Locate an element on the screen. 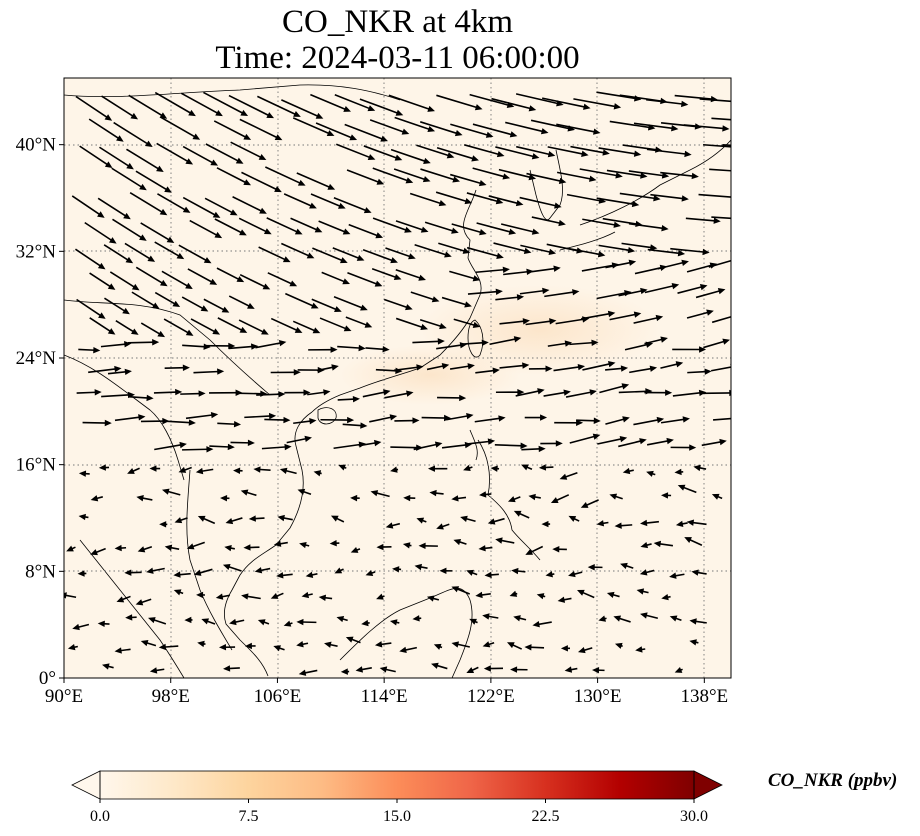 This screenshot has height=836, width=920. map-title: CO_NKR at 4km is located at coordinates (397, 22).